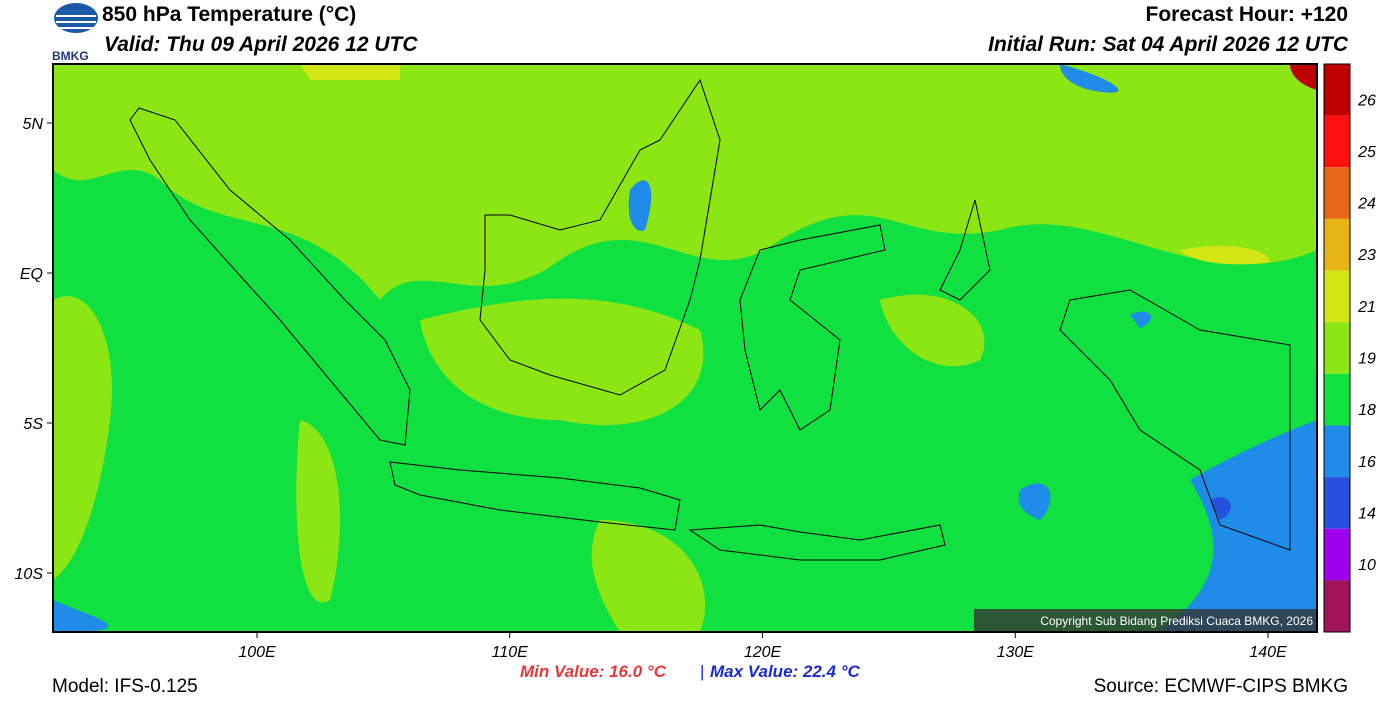 The width and height of the screenshot is (1400, 714). Describe the element at coordinates (1366, 204) in the screenshot. I see `colorbar-label: 24` at that location.